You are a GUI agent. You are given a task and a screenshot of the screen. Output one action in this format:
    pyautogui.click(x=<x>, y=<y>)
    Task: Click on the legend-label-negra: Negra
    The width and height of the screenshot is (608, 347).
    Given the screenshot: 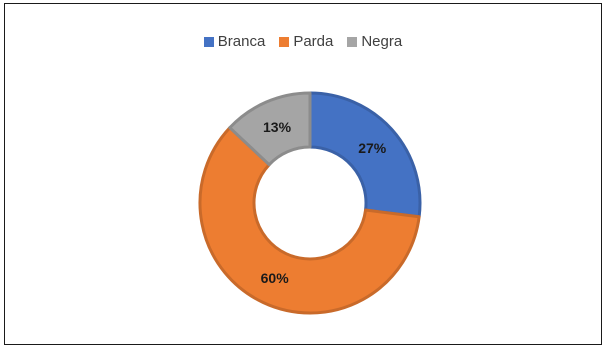 What is the action you would take?
    pyautogui.click(x=382, y=41)
    